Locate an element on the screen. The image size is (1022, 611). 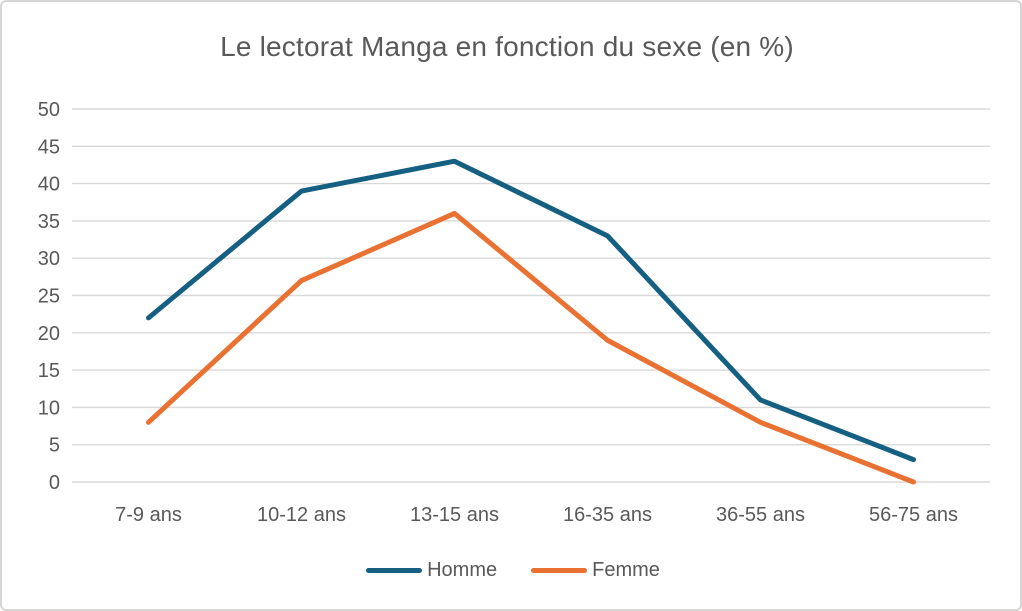
y-axis-tick-label: 30 is located at coordinates (49, 259).